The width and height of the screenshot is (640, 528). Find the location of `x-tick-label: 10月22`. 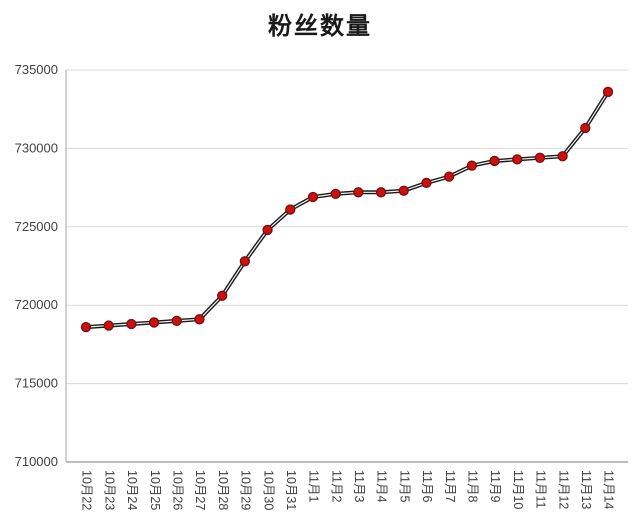

x-tick-label: 10月22 is located at coordinates (87, 490).